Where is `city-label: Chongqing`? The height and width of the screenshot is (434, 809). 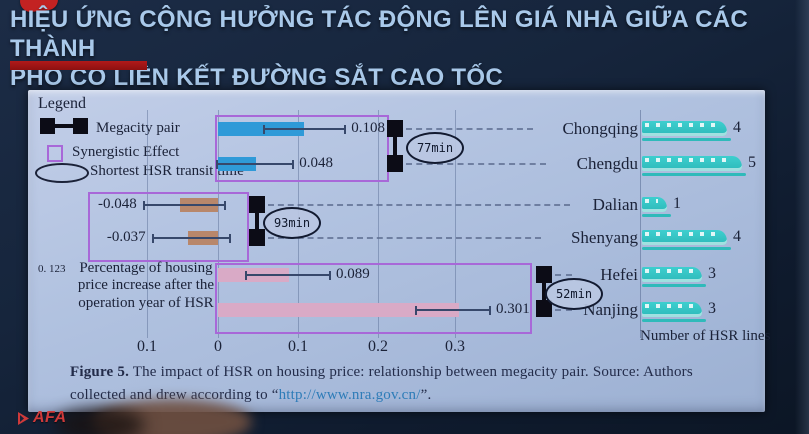
city-label: Chongqing is located at coordinates (600, 128).